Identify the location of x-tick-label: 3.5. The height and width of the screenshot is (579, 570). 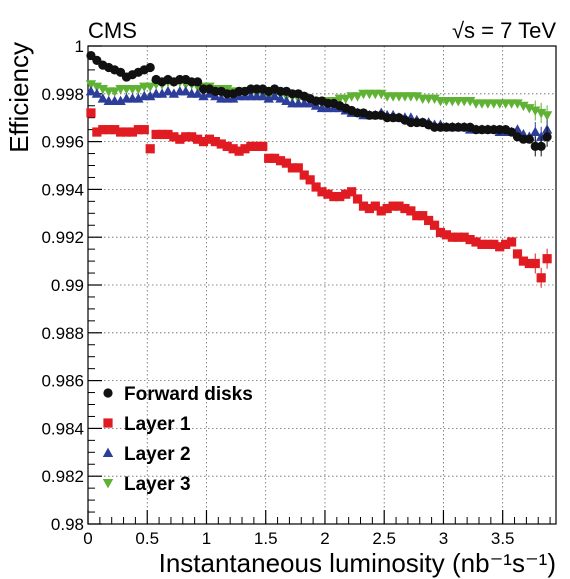
(503, 538).